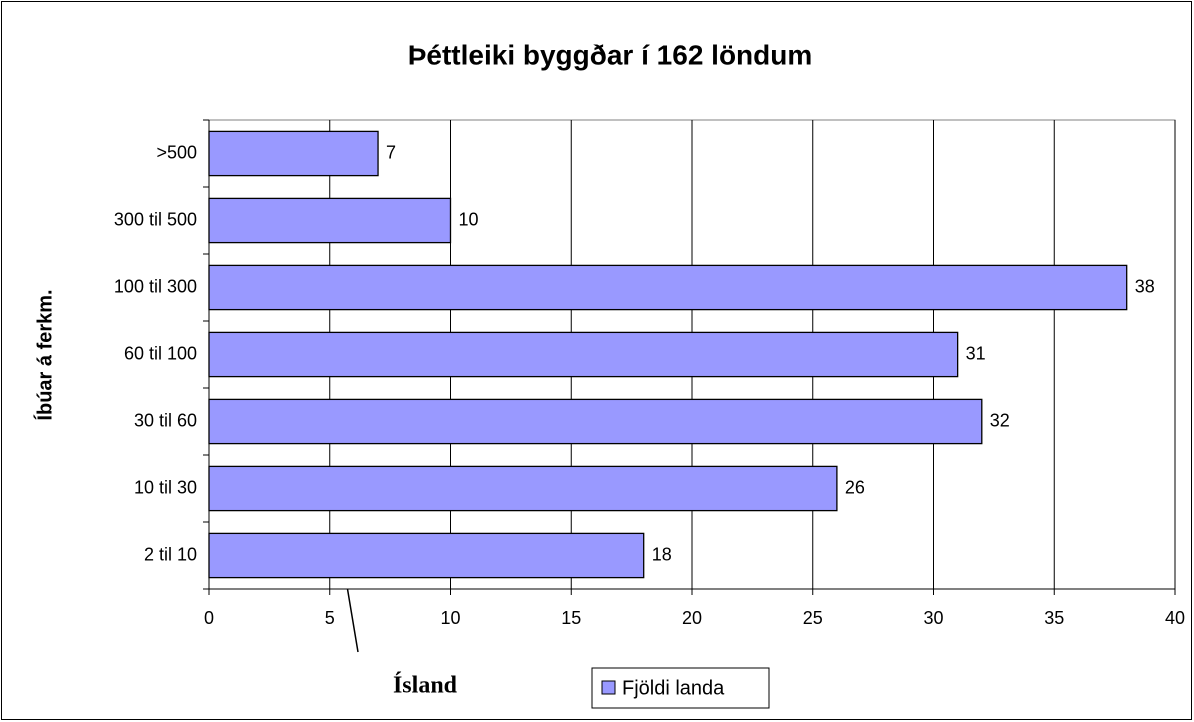 The image size is (1194, 722). What do you see at coordinates (469, 219) in the screenshot?
I see `value-label: 10` at bounding box center [469, 219].